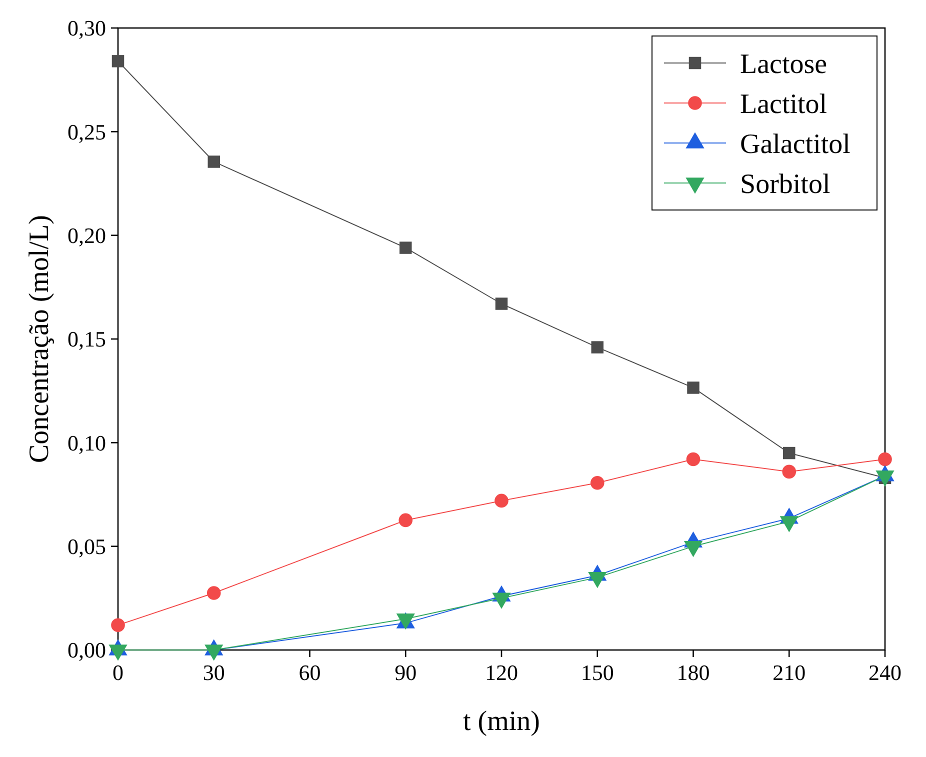 This screenshot has height=757, width=926. What do you see at coordinates (405, 672) in the screenshot?
I see `x-tick-label: 90` at bounding box center [405, 672].